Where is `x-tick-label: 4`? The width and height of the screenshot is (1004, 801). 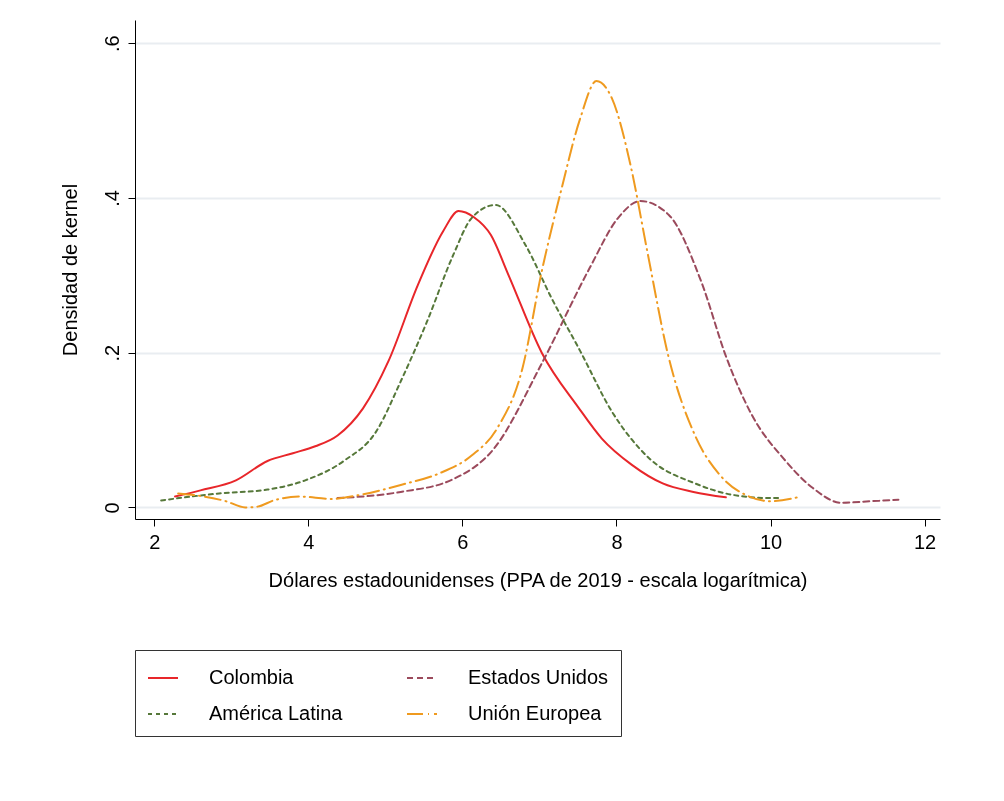 x-tick-label: 4 is located at coordinates (309, 541).